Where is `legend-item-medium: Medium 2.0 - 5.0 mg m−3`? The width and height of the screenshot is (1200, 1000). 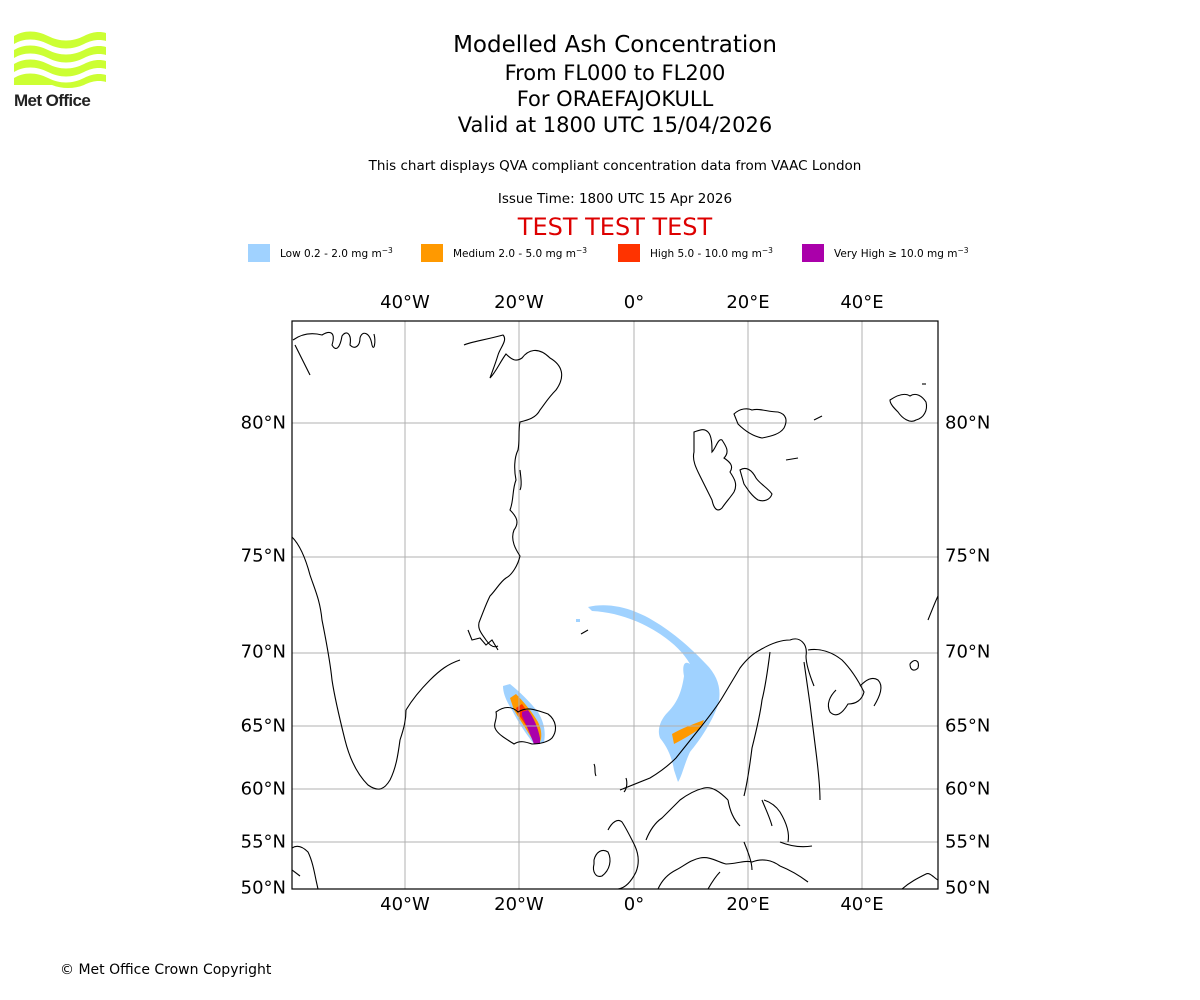 legend-item-medium: Medium 2.0 - 5.0 mg m−3 is located at coordinates (504, 253).